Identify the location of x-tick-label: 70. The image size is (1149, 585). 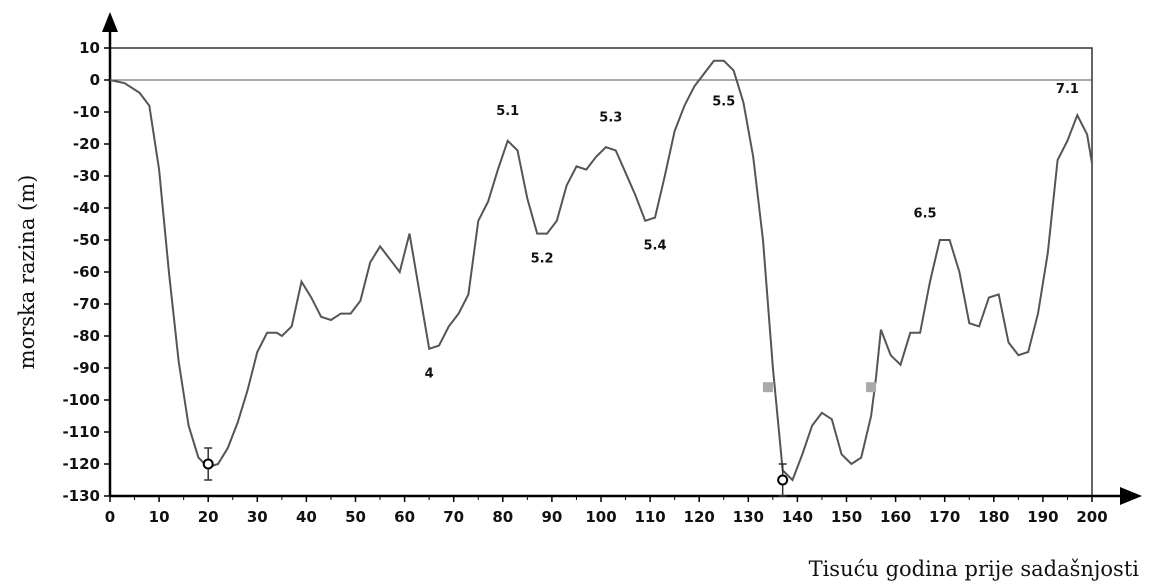
(453, 517).